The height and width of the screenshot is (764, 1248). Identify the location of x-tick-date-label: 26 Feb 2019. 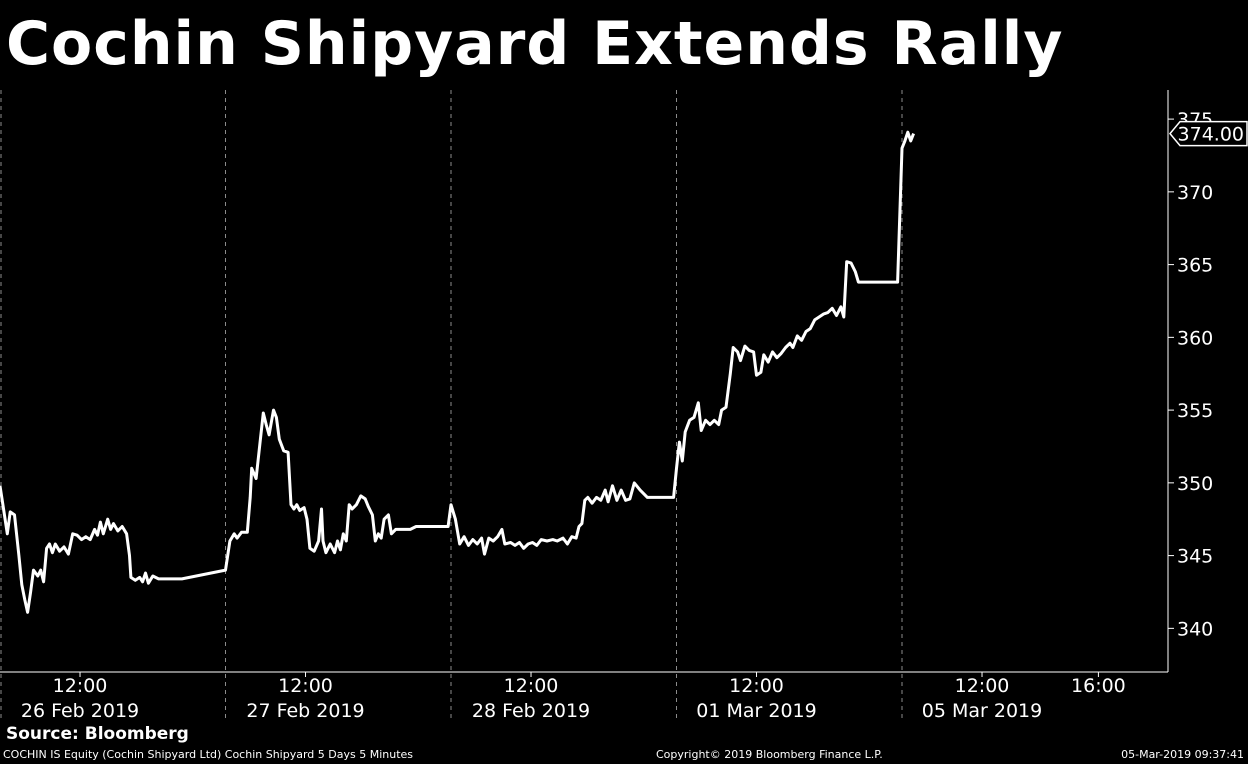
(80, 711).